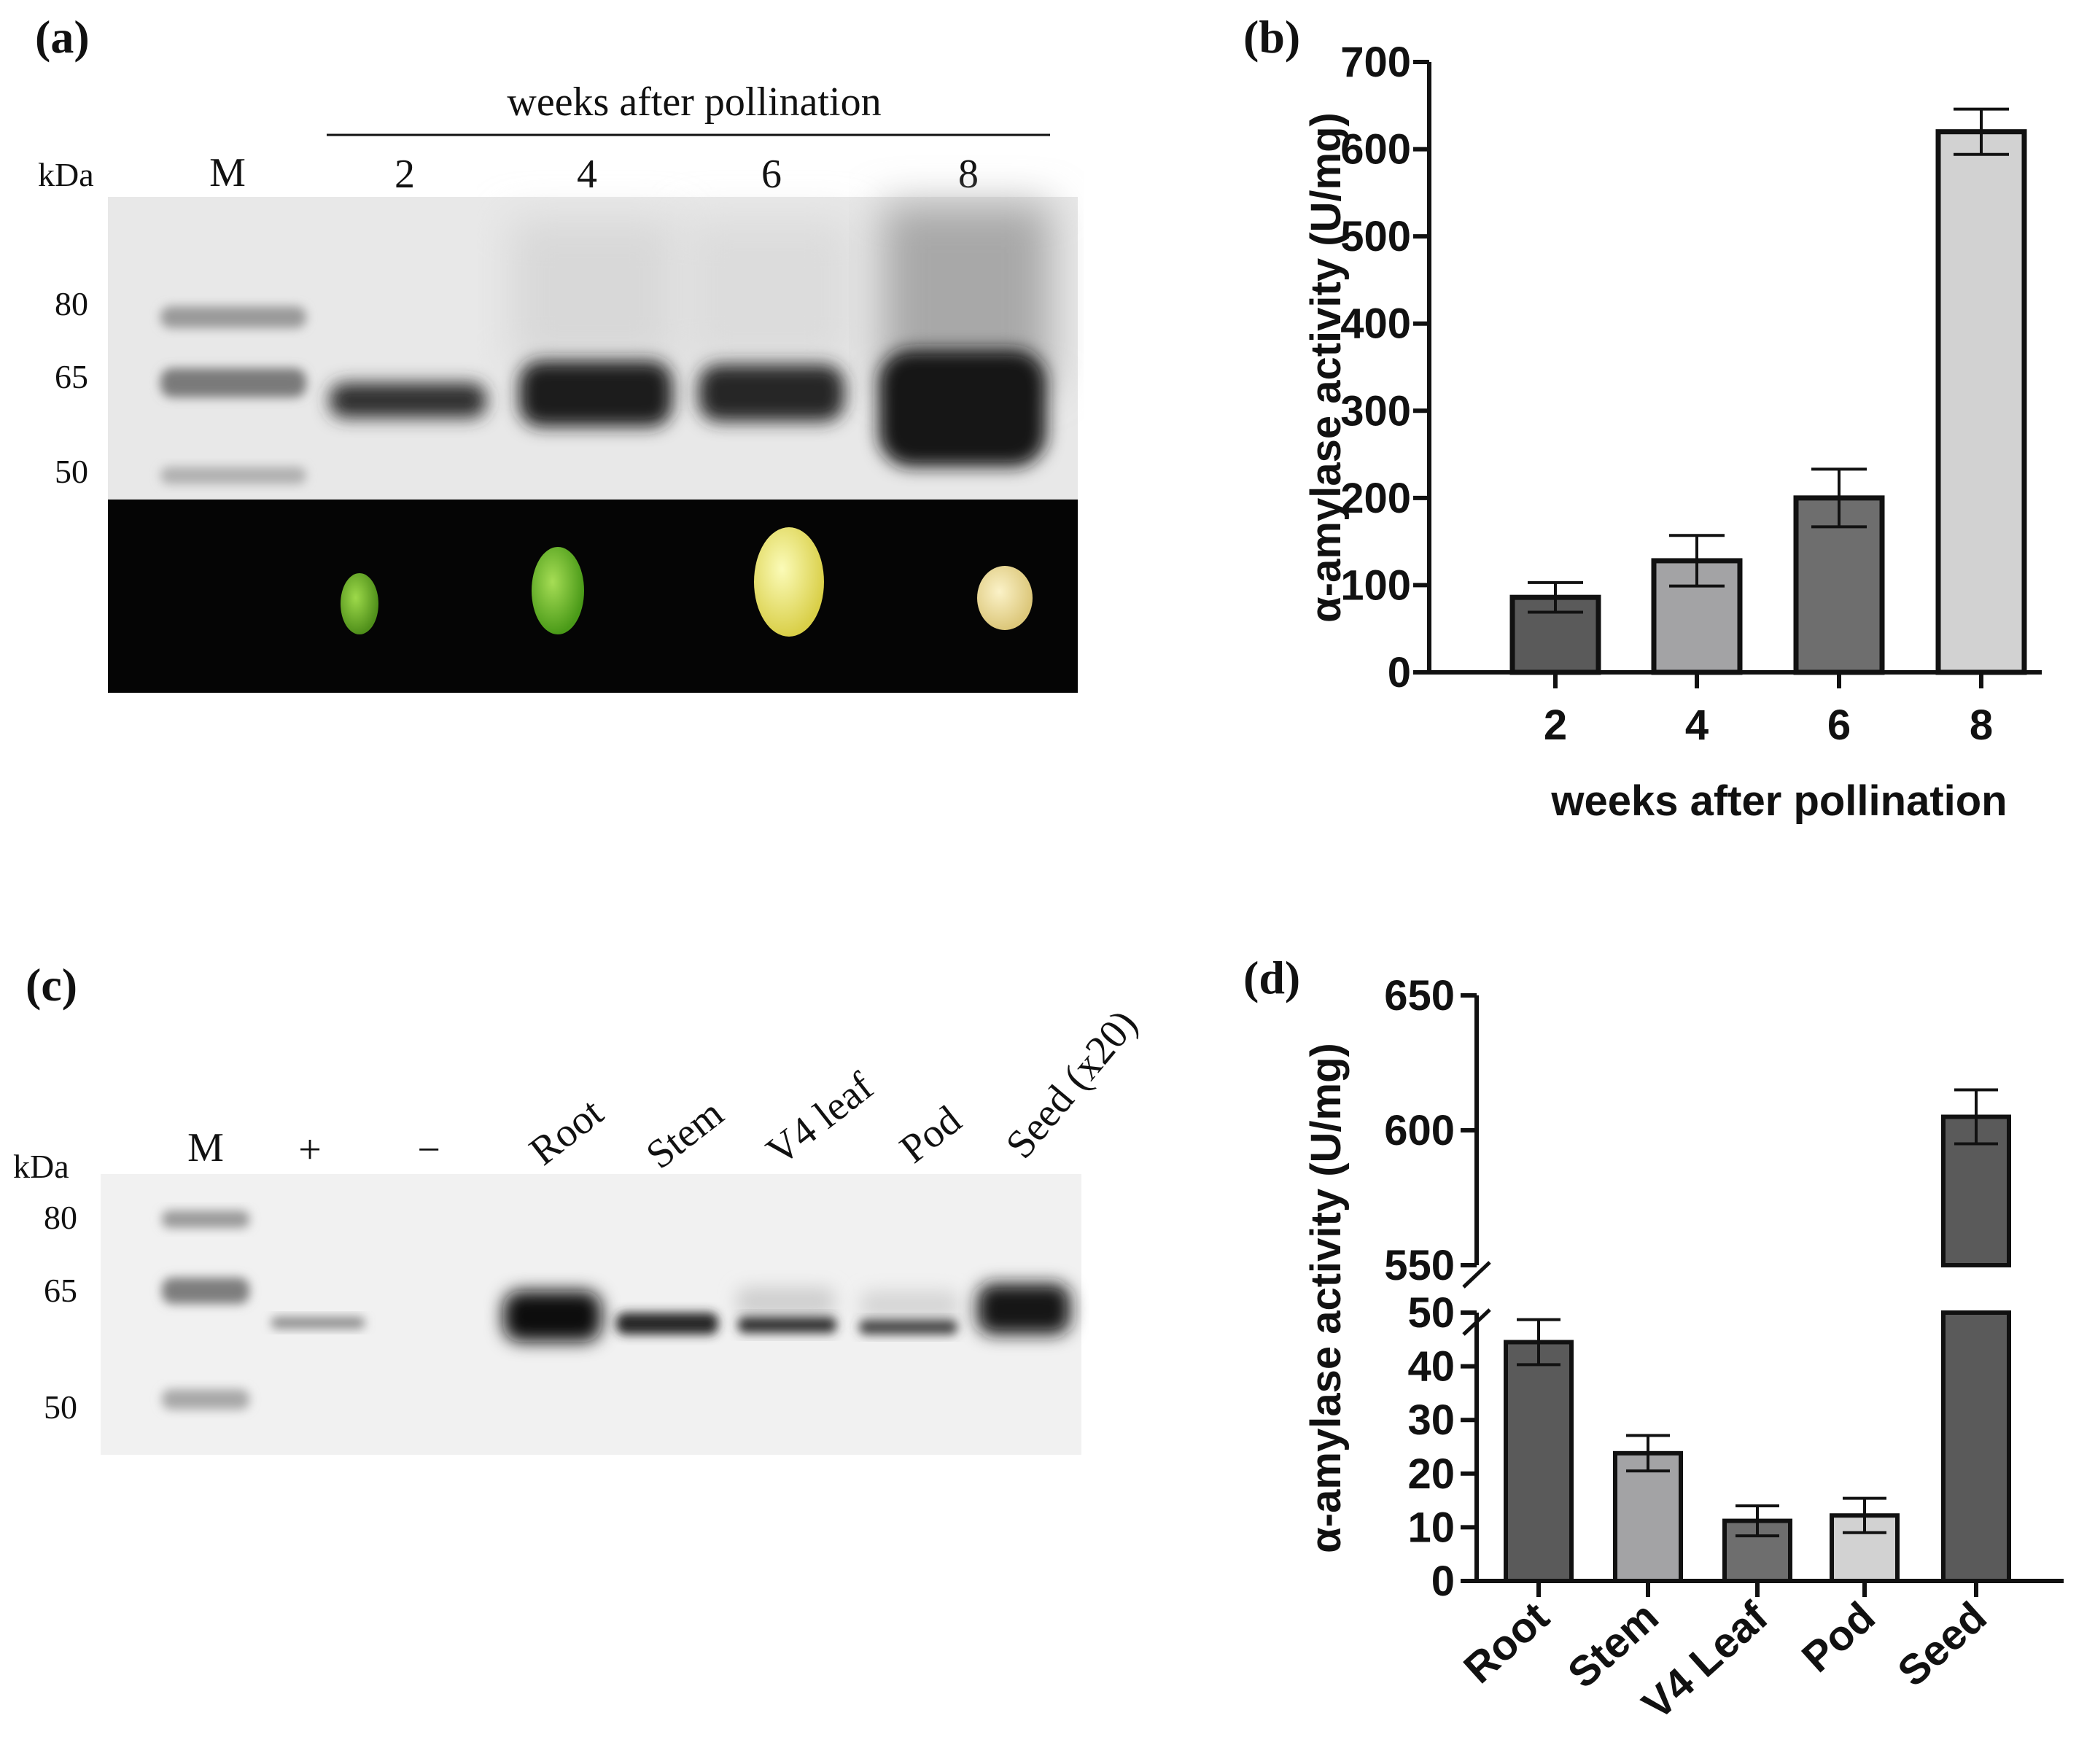 The image size is (2095, 1764). What do you see at coordinates (1431, 1313) in the screenshot?
I see `chart-d-y-tick-label: 50` at bounding box center [1431, 1313].